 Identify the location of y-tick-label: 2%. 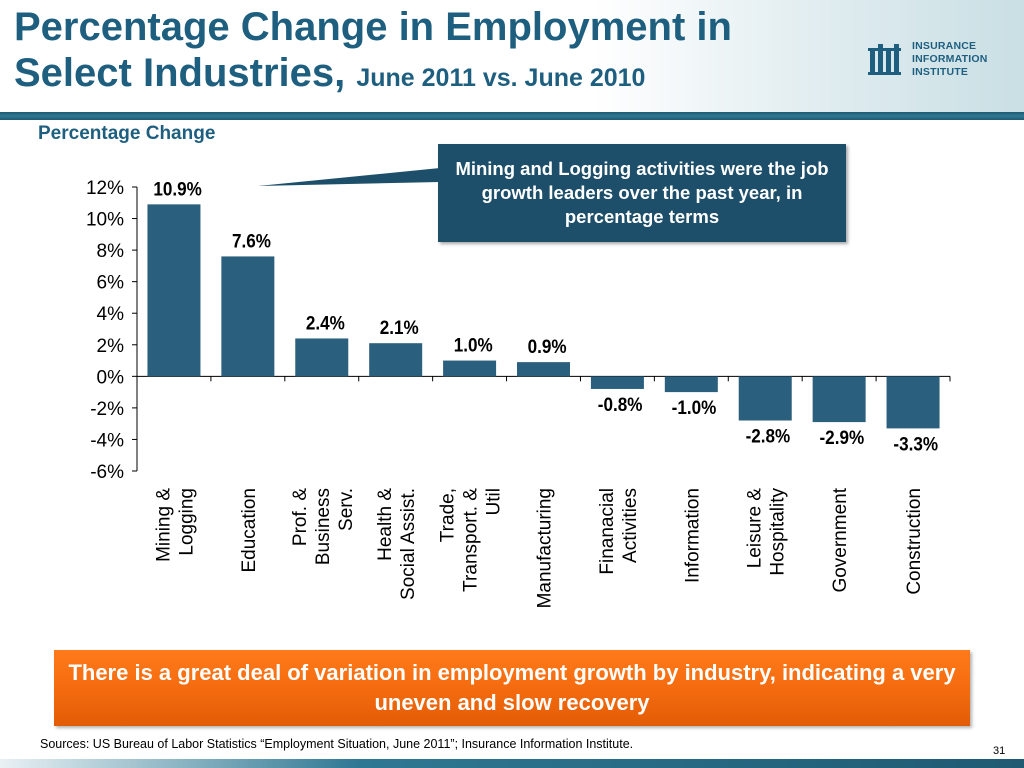
(111, 346).